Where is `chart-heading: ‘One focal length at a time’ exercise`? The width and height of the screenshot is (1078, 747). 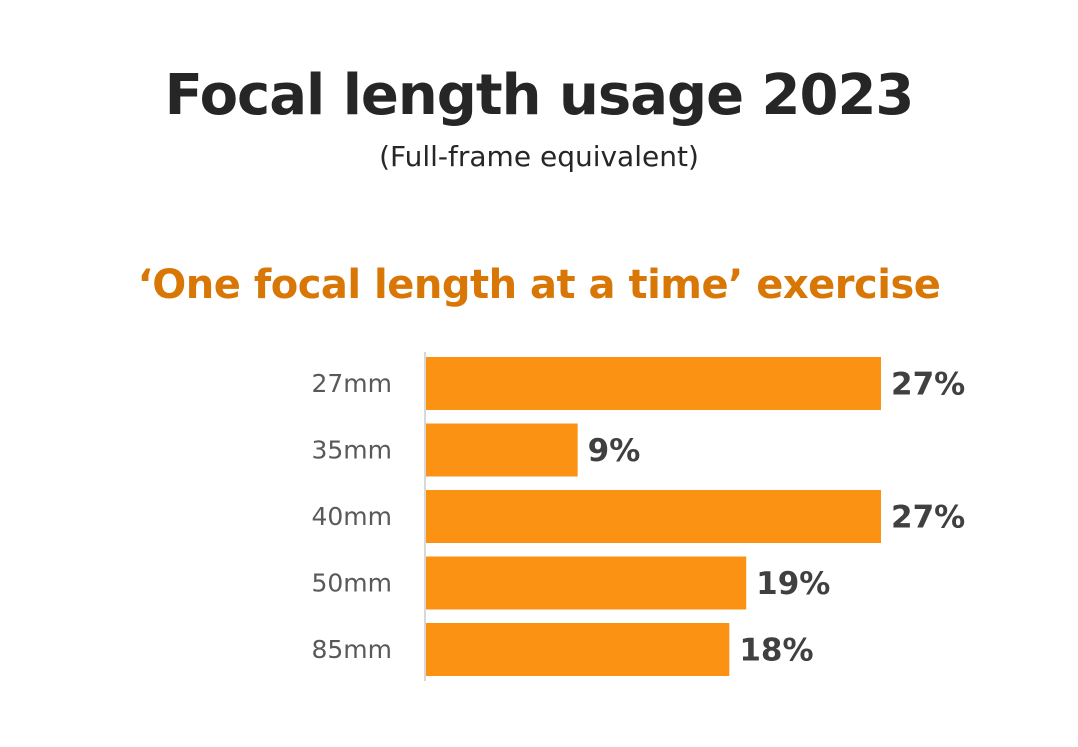
chart-heading: ‘One focal length at a time’ exercise is located at coordinates (539, 285).